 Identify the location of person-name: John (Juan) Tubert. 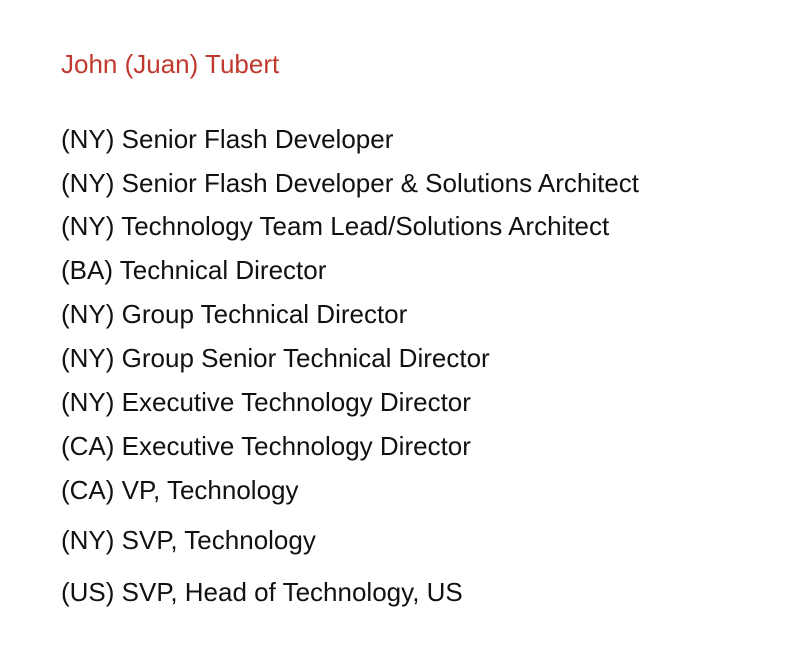
(170, 64).